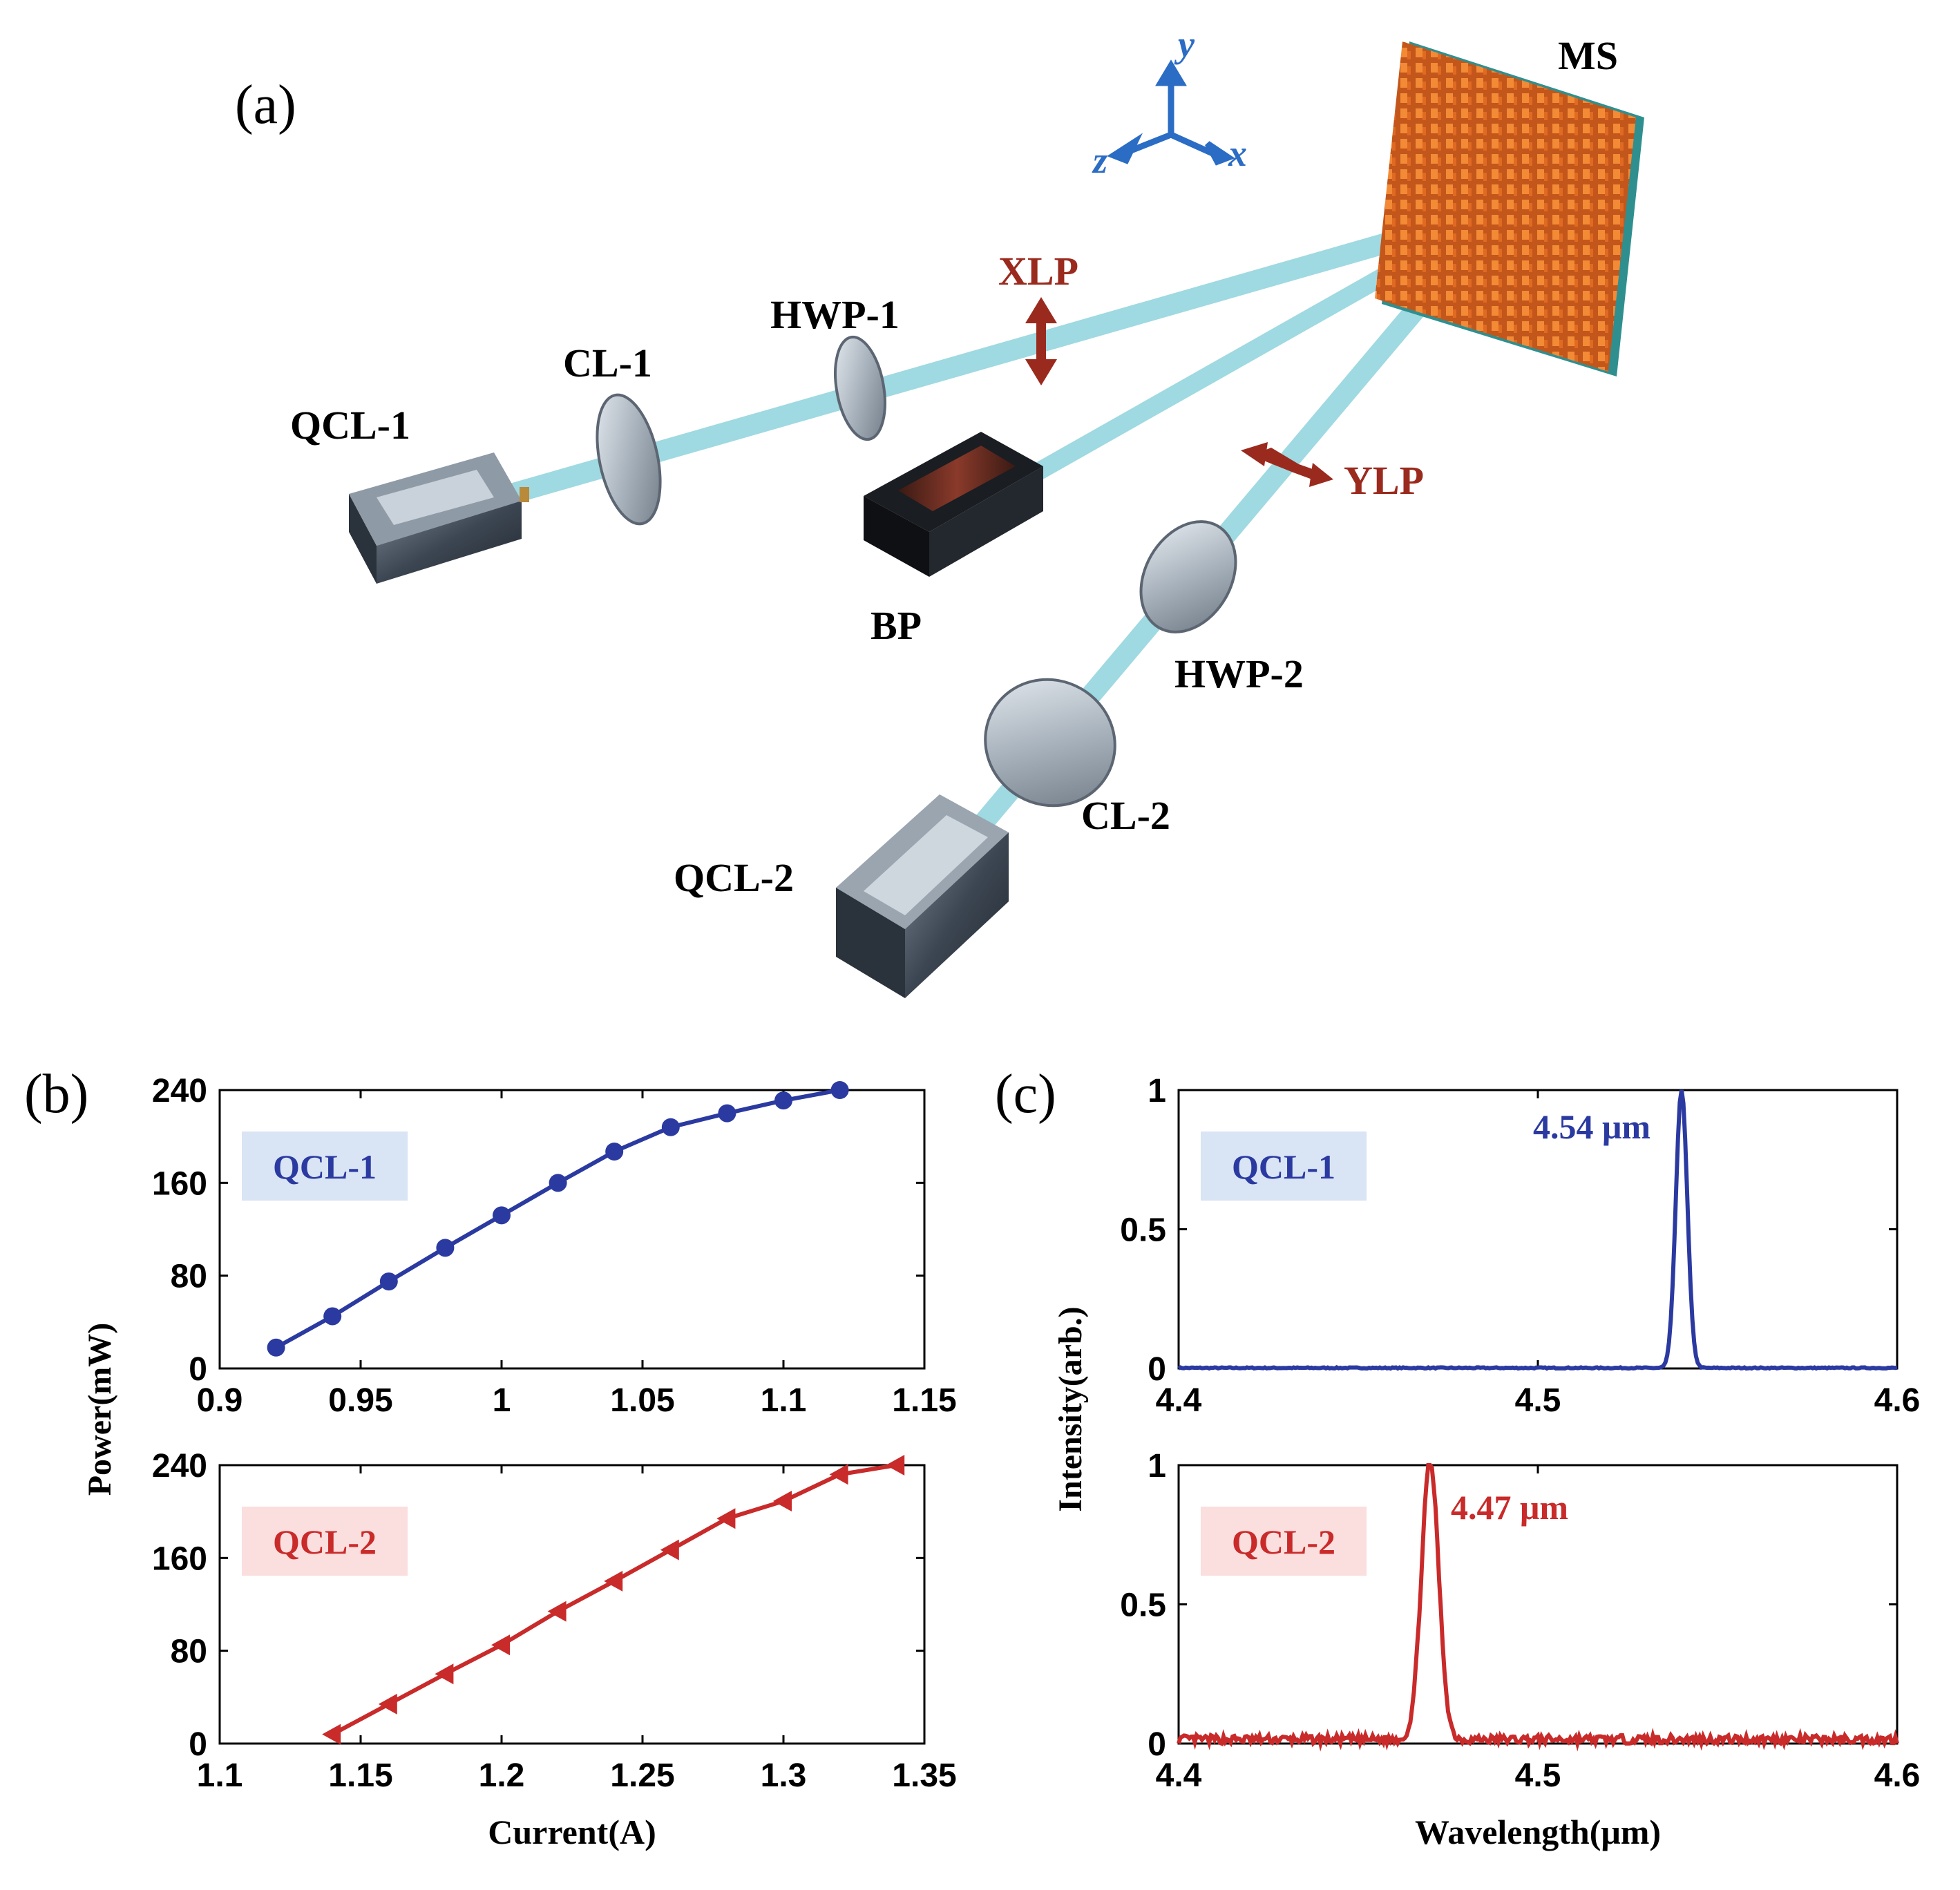  I want to click on plot-c-bottom: 4.4 4.5 4.6 0 0.5 1 QCL-2 4.47 μm Wavelength(μm), so click(1520, 1649).